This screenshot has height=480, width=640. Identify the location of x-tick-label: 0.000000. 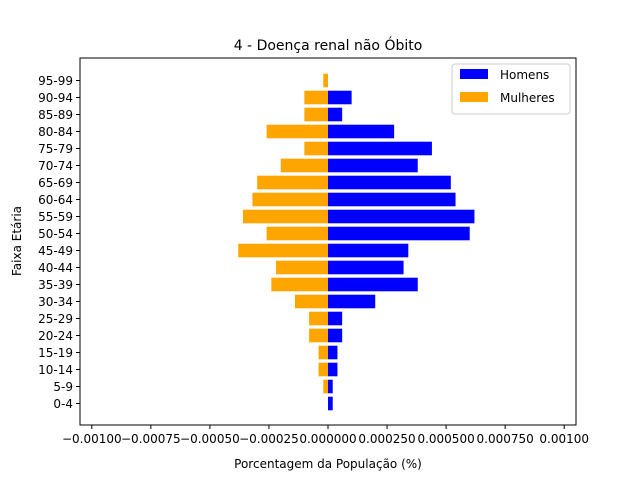
(327, 439).